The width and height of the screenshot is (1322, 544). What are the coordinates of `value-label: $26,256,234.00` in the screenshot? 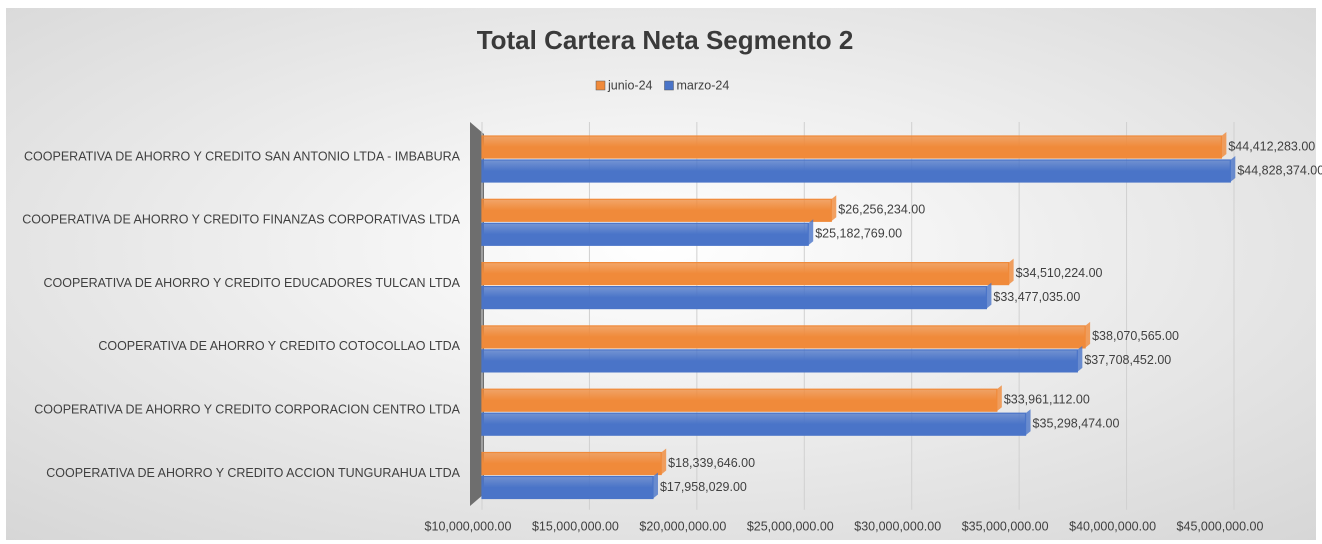 It's located at (881, 210).